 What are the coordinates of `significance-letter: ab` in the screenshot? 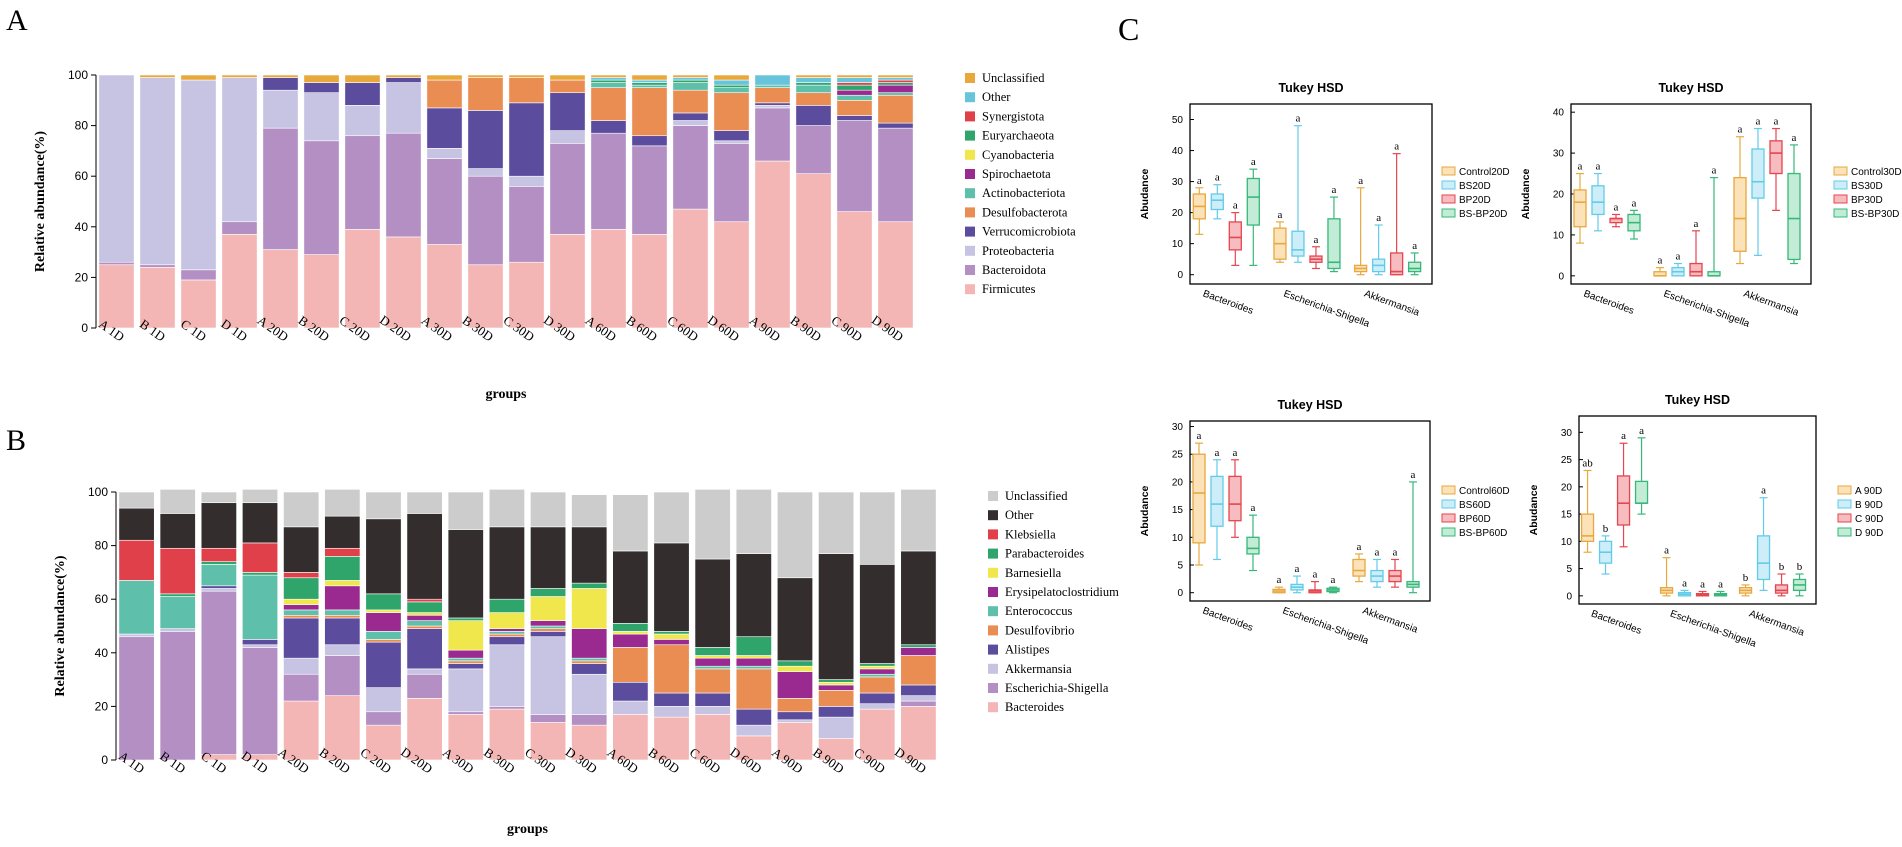 It's located at (1587, 463).